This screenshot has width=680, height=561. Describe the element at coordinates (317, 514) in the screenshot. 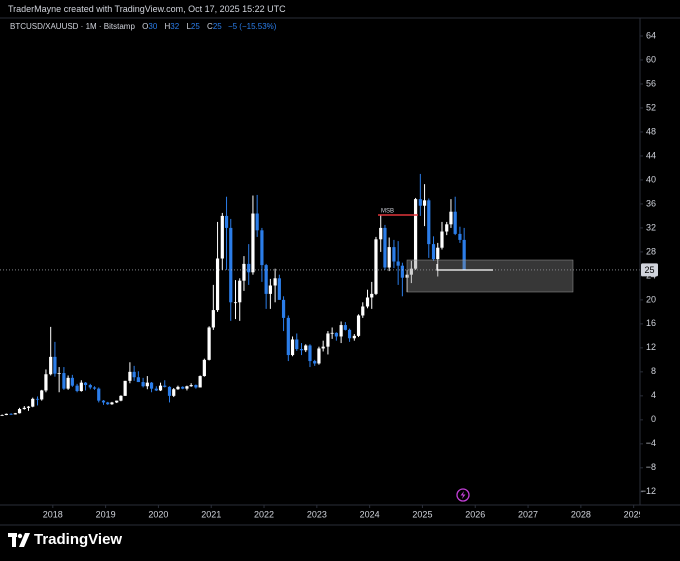

I see `x-tick-label: 2023` at that location.